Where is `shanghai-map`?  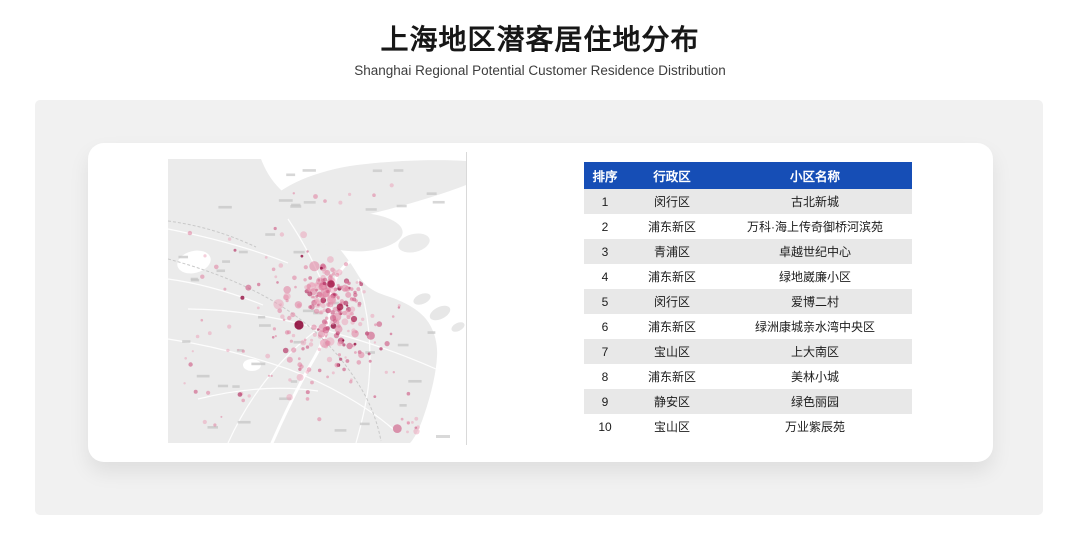
shanghai-map is located at coordinates (317, 301).